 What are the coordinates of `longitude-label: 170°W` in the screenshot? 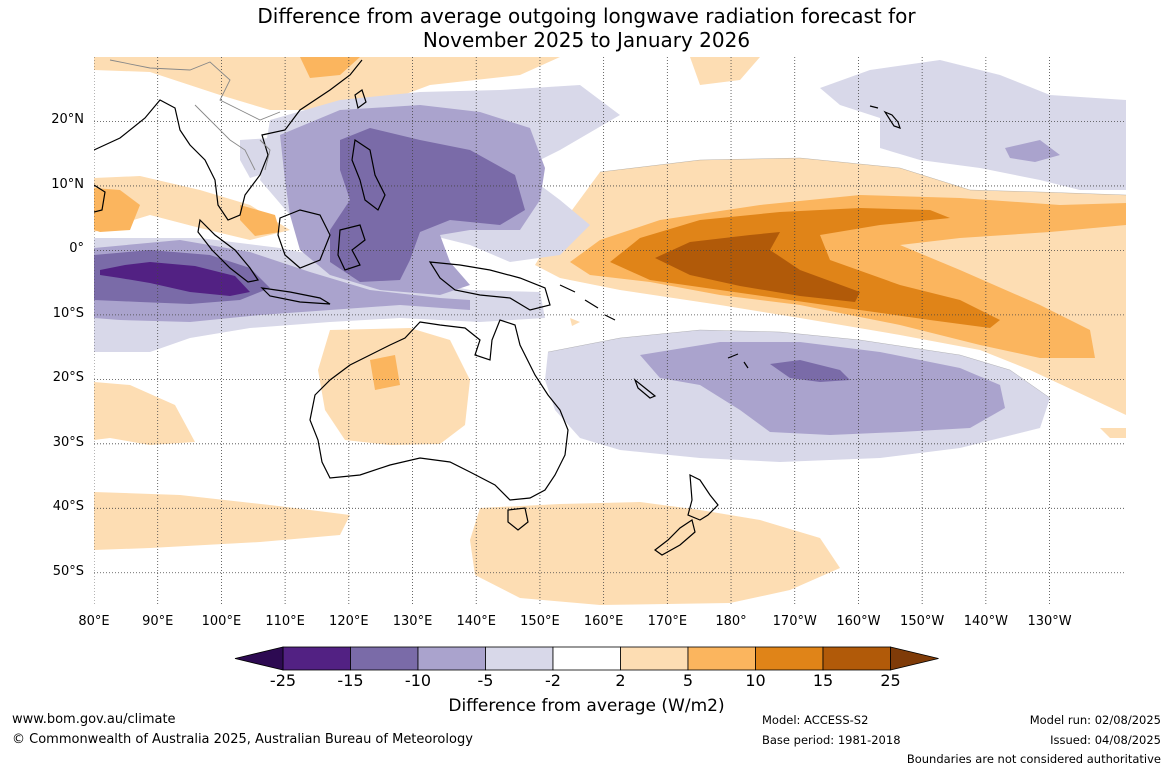 It's located at (794, 621).